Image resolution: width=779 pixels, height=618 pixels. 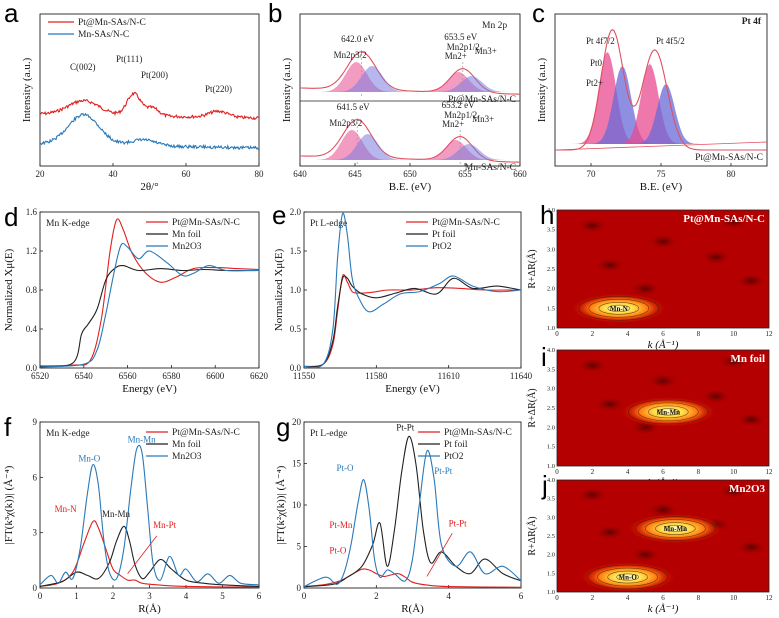 I want to click on x-tick-label: 70, so click(x=592, y=174).